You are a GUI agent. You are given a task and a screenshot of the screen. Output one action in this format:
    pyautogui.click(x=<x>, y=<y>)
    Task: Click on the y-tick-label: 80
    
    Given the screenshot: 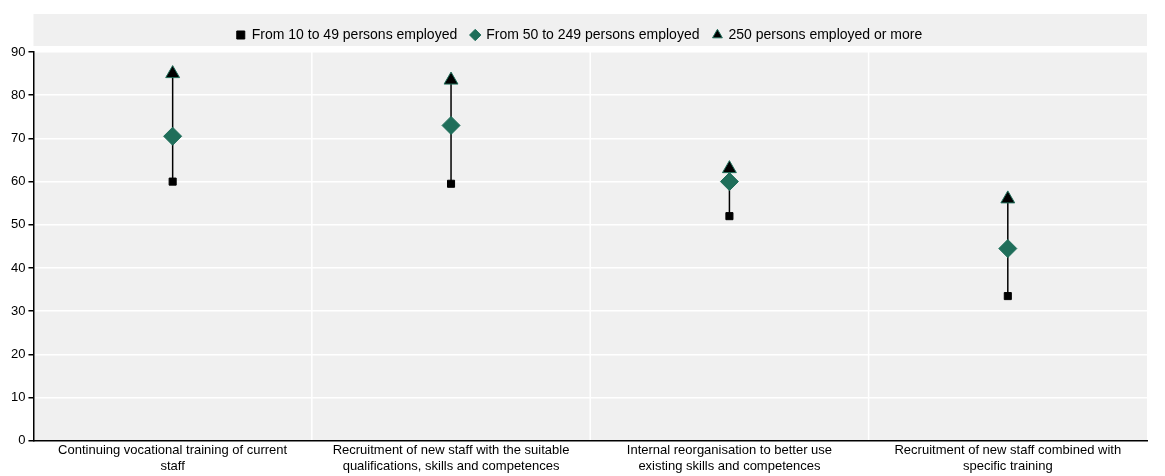 What is the action you would take?
    pyautogui.click(x=18, y=94)
    